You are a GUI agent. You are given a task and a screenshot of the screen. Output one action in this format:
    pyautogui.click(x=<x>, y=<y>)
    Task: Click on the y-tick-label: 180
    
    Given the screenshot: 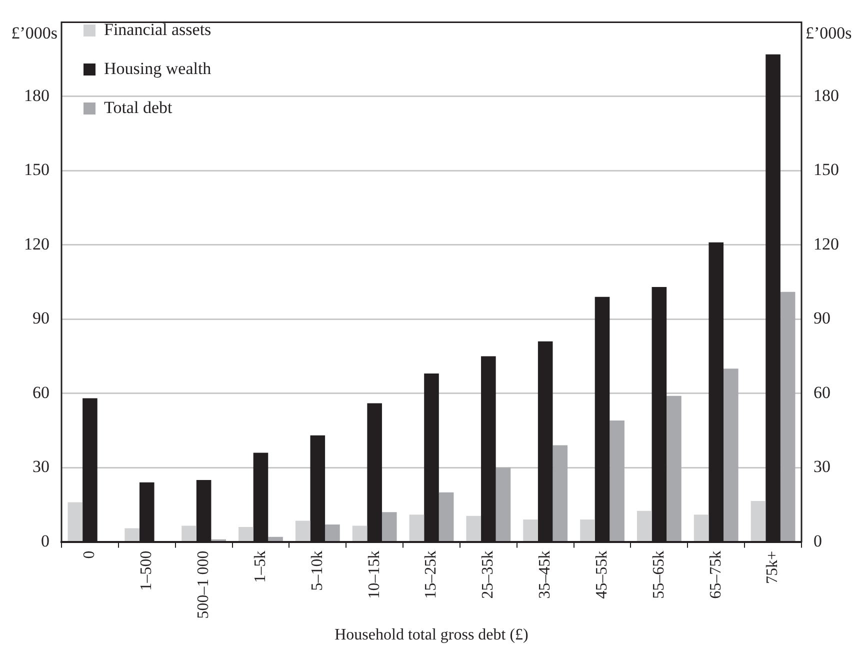 What is the action you would take?
    pyautogui.click(x=37, y=95)
    